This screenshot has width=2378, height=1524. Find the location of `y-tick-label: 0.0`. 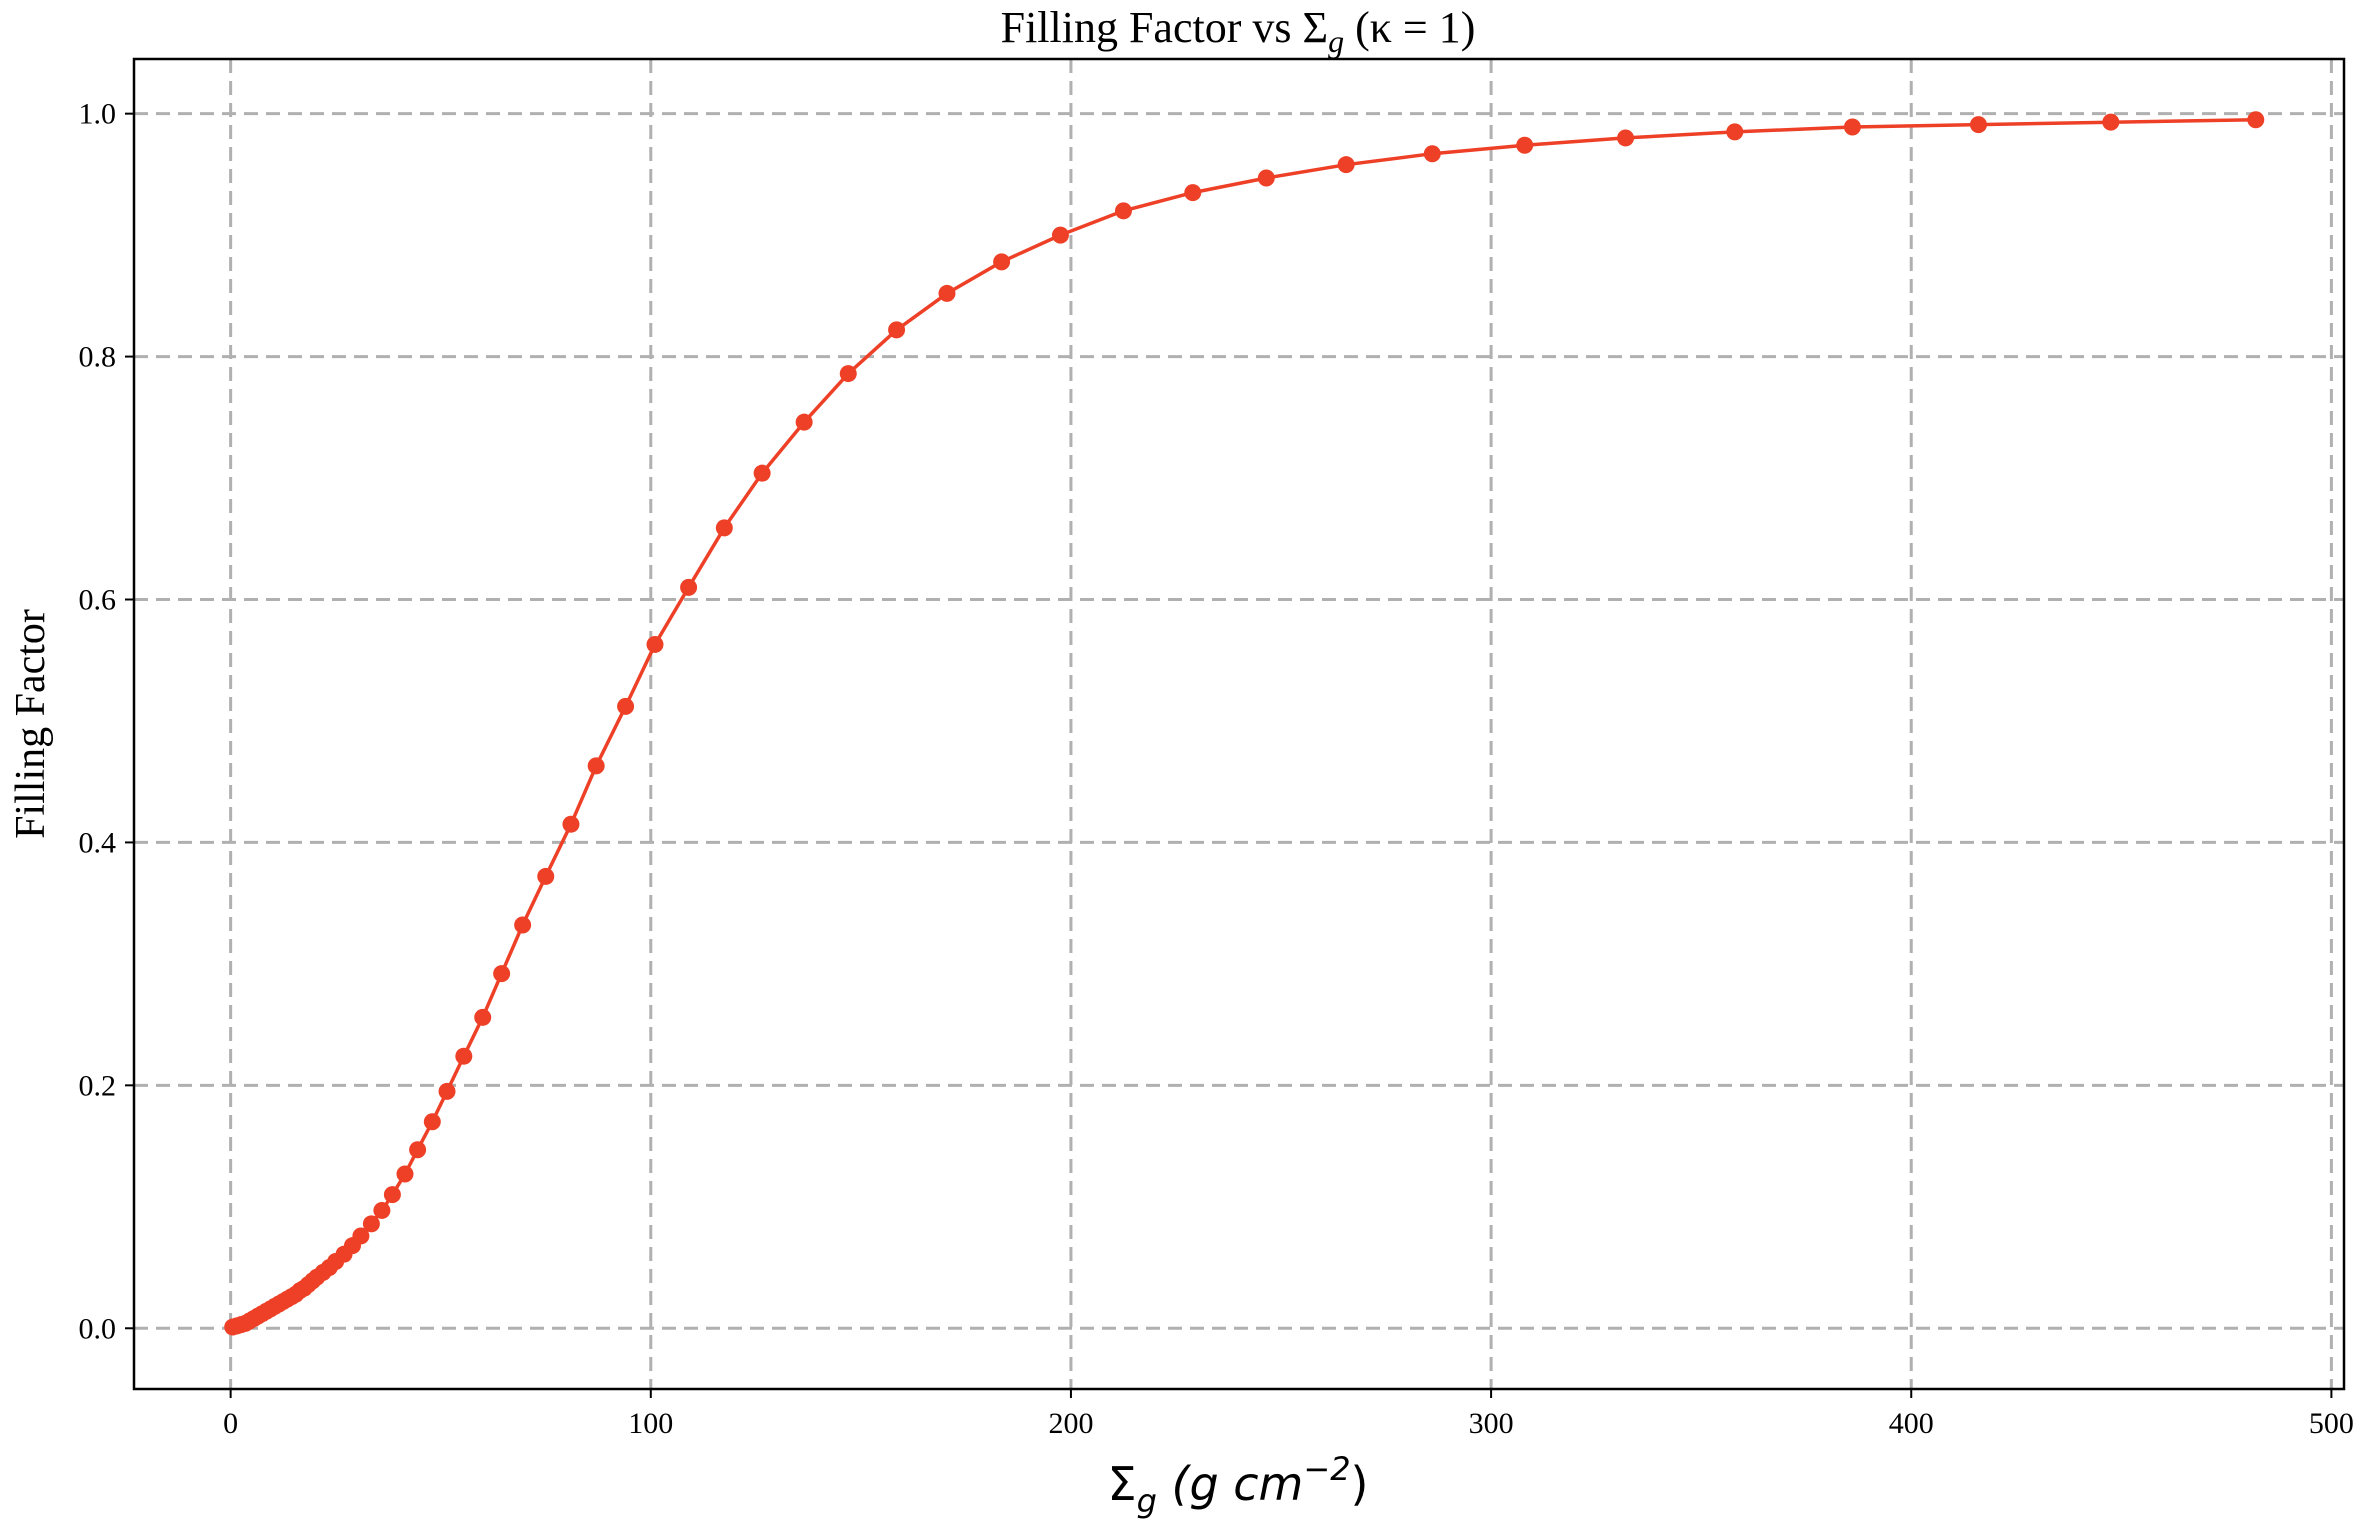

y-tick-label: 0.0 is located at coordinates (98, 1328).